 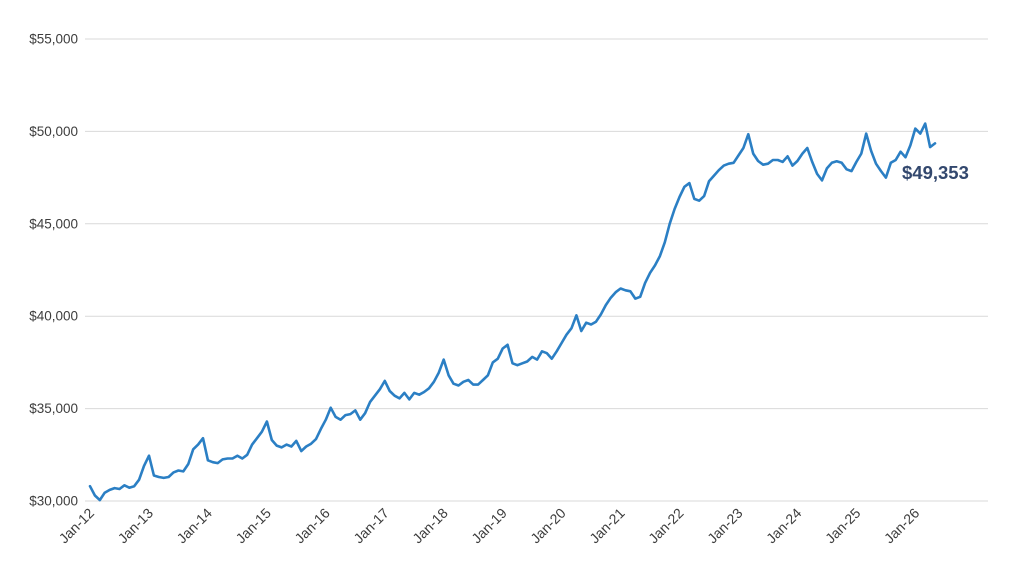 I want to click on x-axis-tick-label: Jan-13, so click(x=136, y=526).